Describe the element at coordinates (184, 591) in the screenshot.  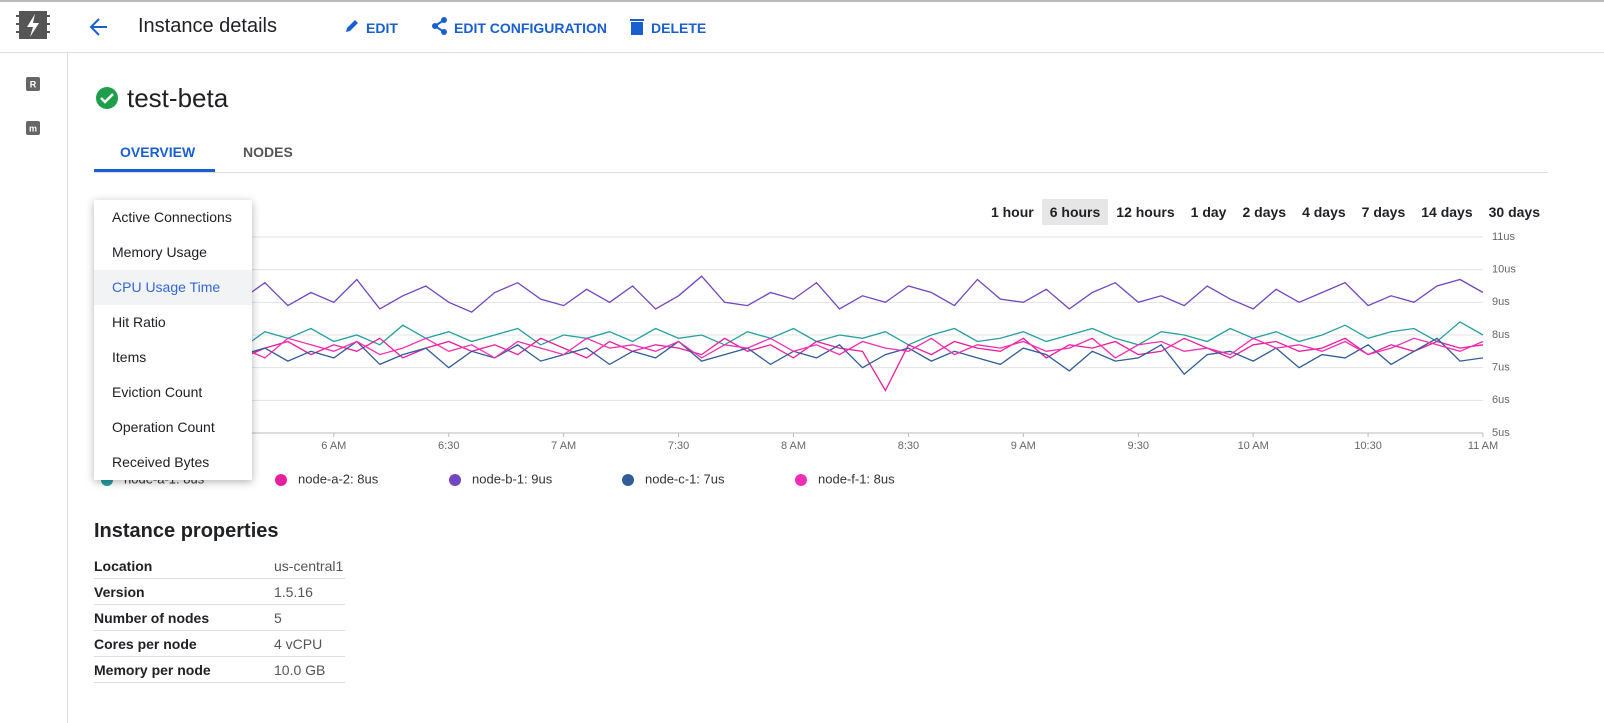
I see `property-label: Version` at that location.